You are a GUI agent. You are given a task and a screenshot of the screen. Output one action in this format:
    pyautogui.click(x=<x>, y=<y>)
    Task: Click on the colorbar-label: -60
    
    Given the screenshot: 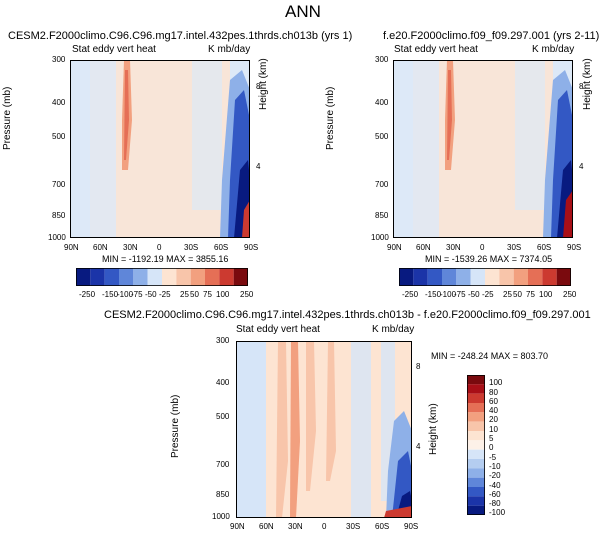 What is the action you would take?
    pyautogui.click(x=495, y=494)
    